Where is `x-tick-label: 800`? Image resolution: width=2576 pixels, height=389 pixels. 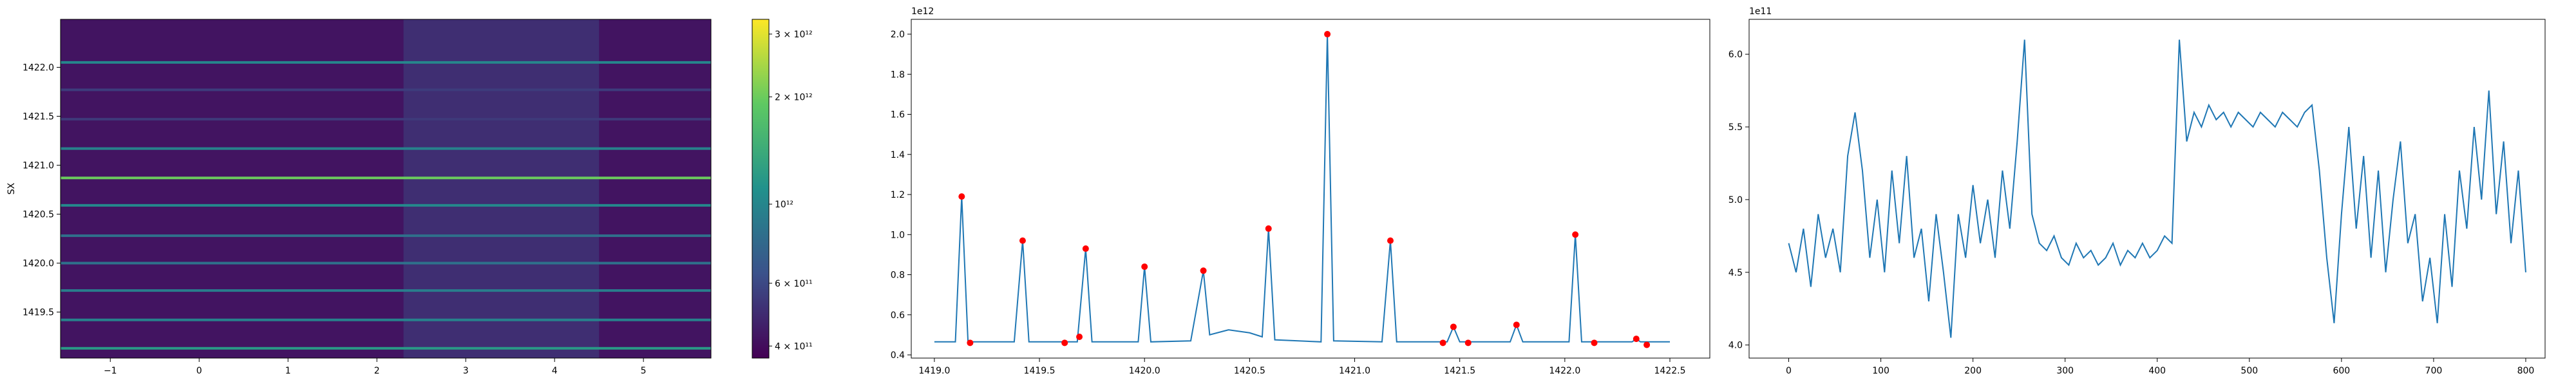
x-tick-label: 800 is located at coordinates (2526, 371).